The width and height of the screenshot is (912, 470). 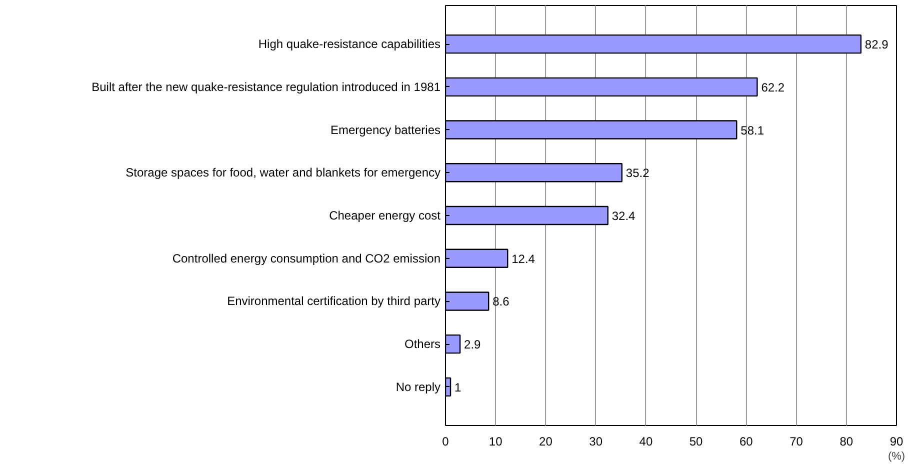 I want to click on y-tick-label: Built after the new quake-resistance regulation introduced in 1981, so click(x=266, y=87).